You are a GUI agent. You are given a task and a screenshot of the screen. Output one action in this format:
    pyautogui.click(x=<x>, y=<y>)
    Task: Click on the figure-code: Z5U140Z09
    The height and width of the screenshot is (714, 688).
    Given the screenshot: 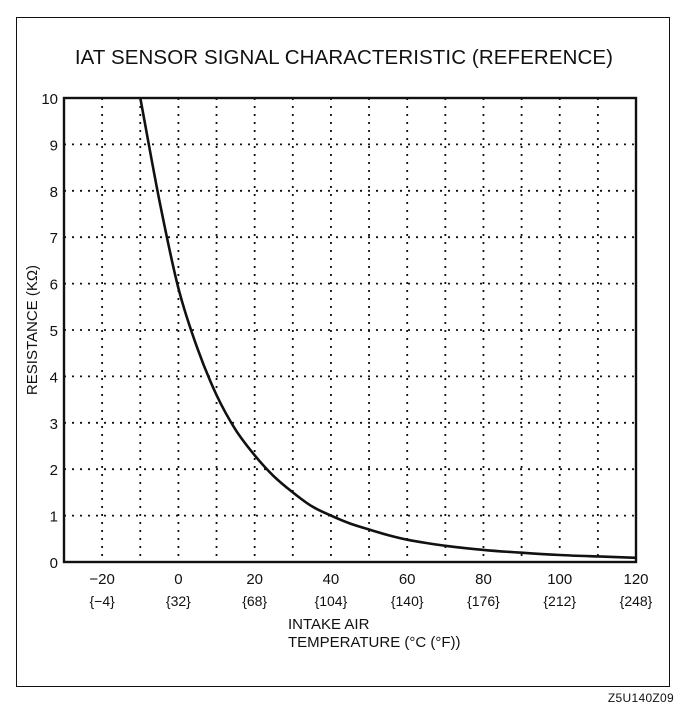 What is the action you would take?
    pyautogui.click(x=640, y=698)
    